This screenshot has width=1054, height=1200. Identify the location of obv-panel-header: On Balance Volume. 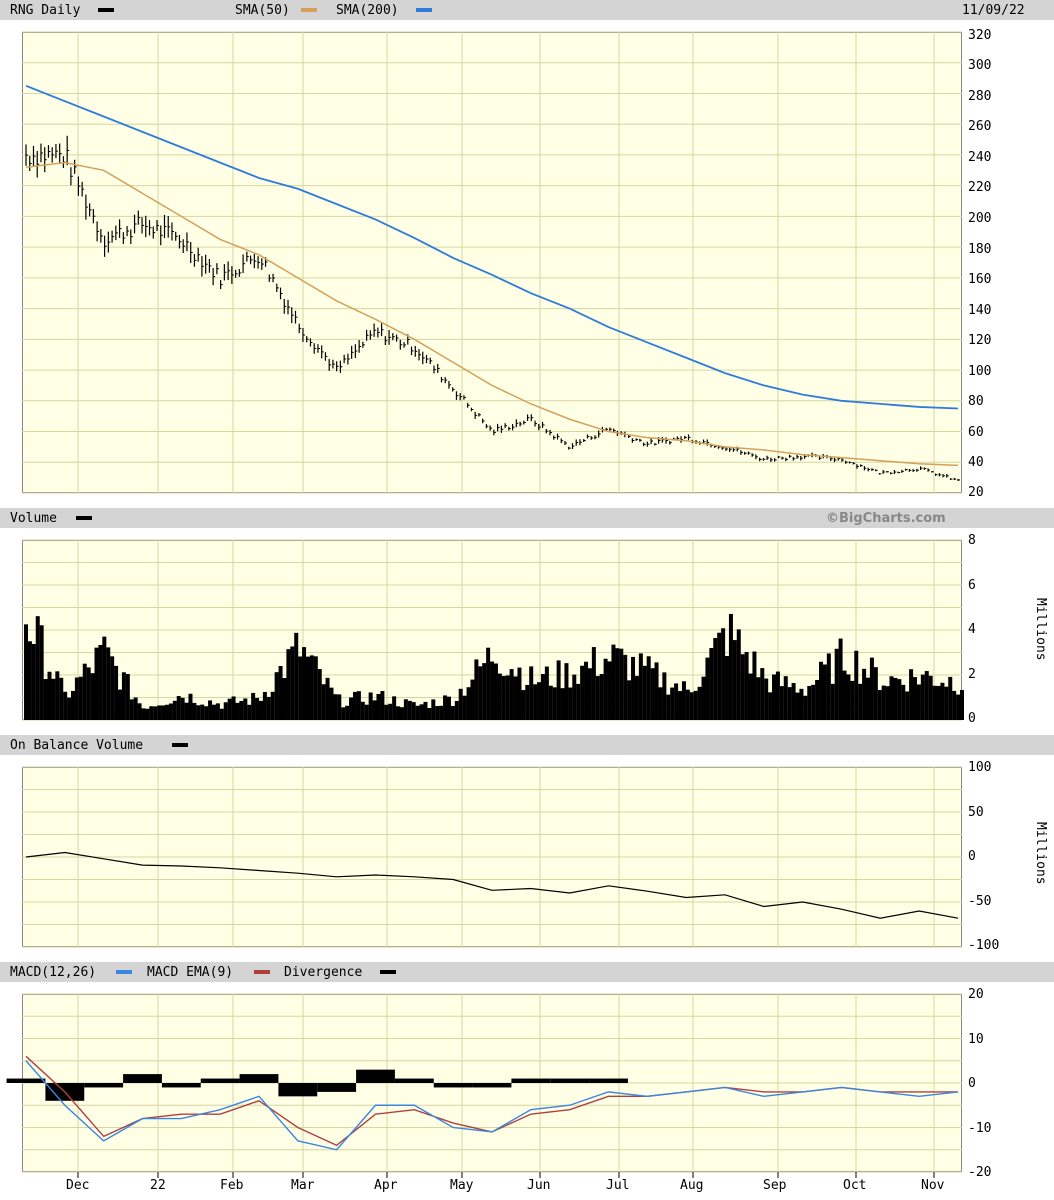
(527, 745).